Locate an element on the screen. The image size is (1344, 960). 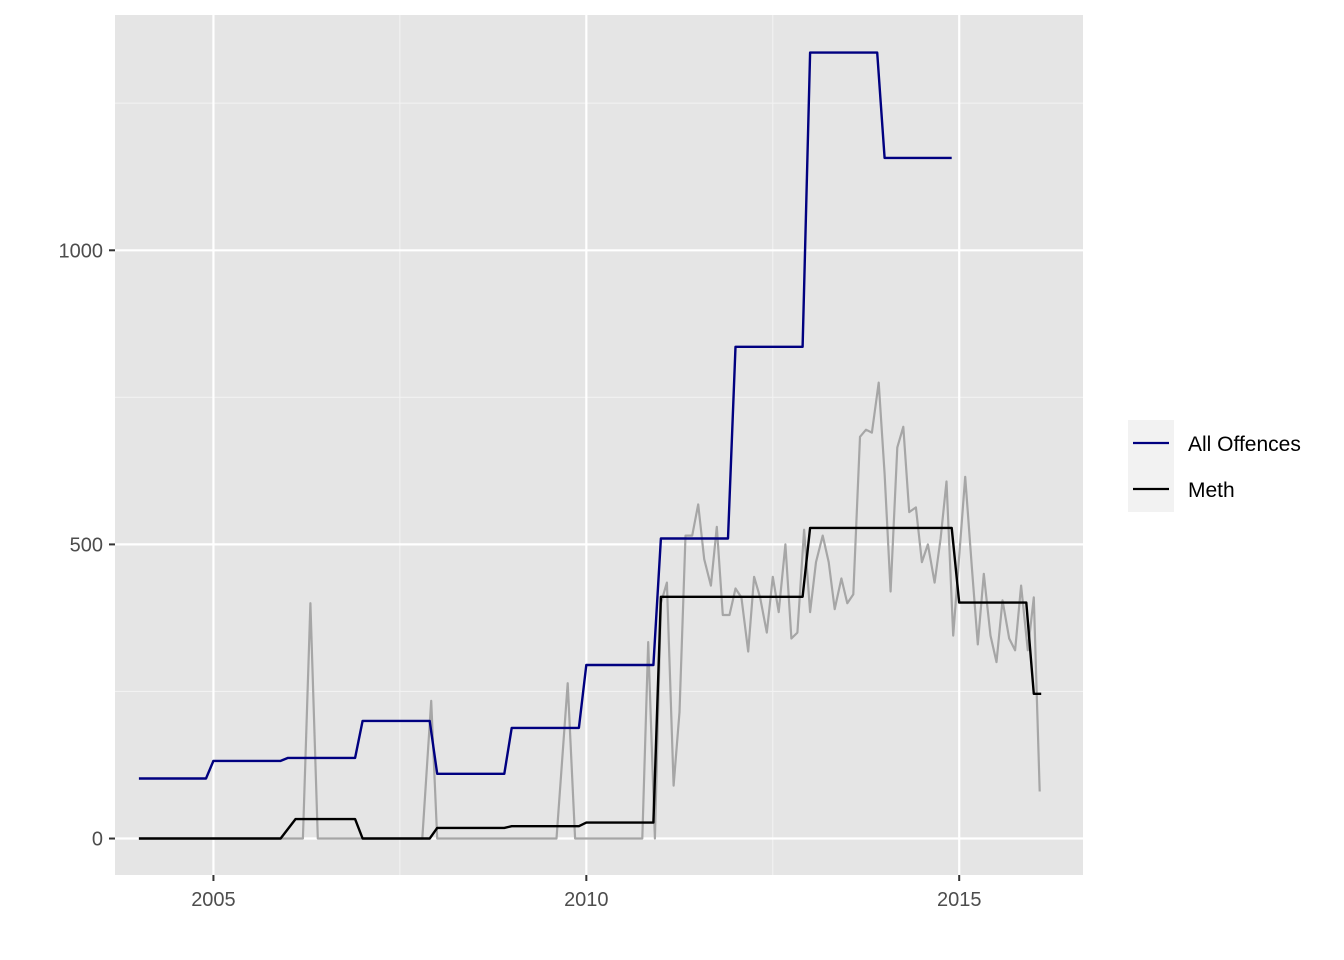
x-tick-label: 2005 is located at coordinates (213, 900).